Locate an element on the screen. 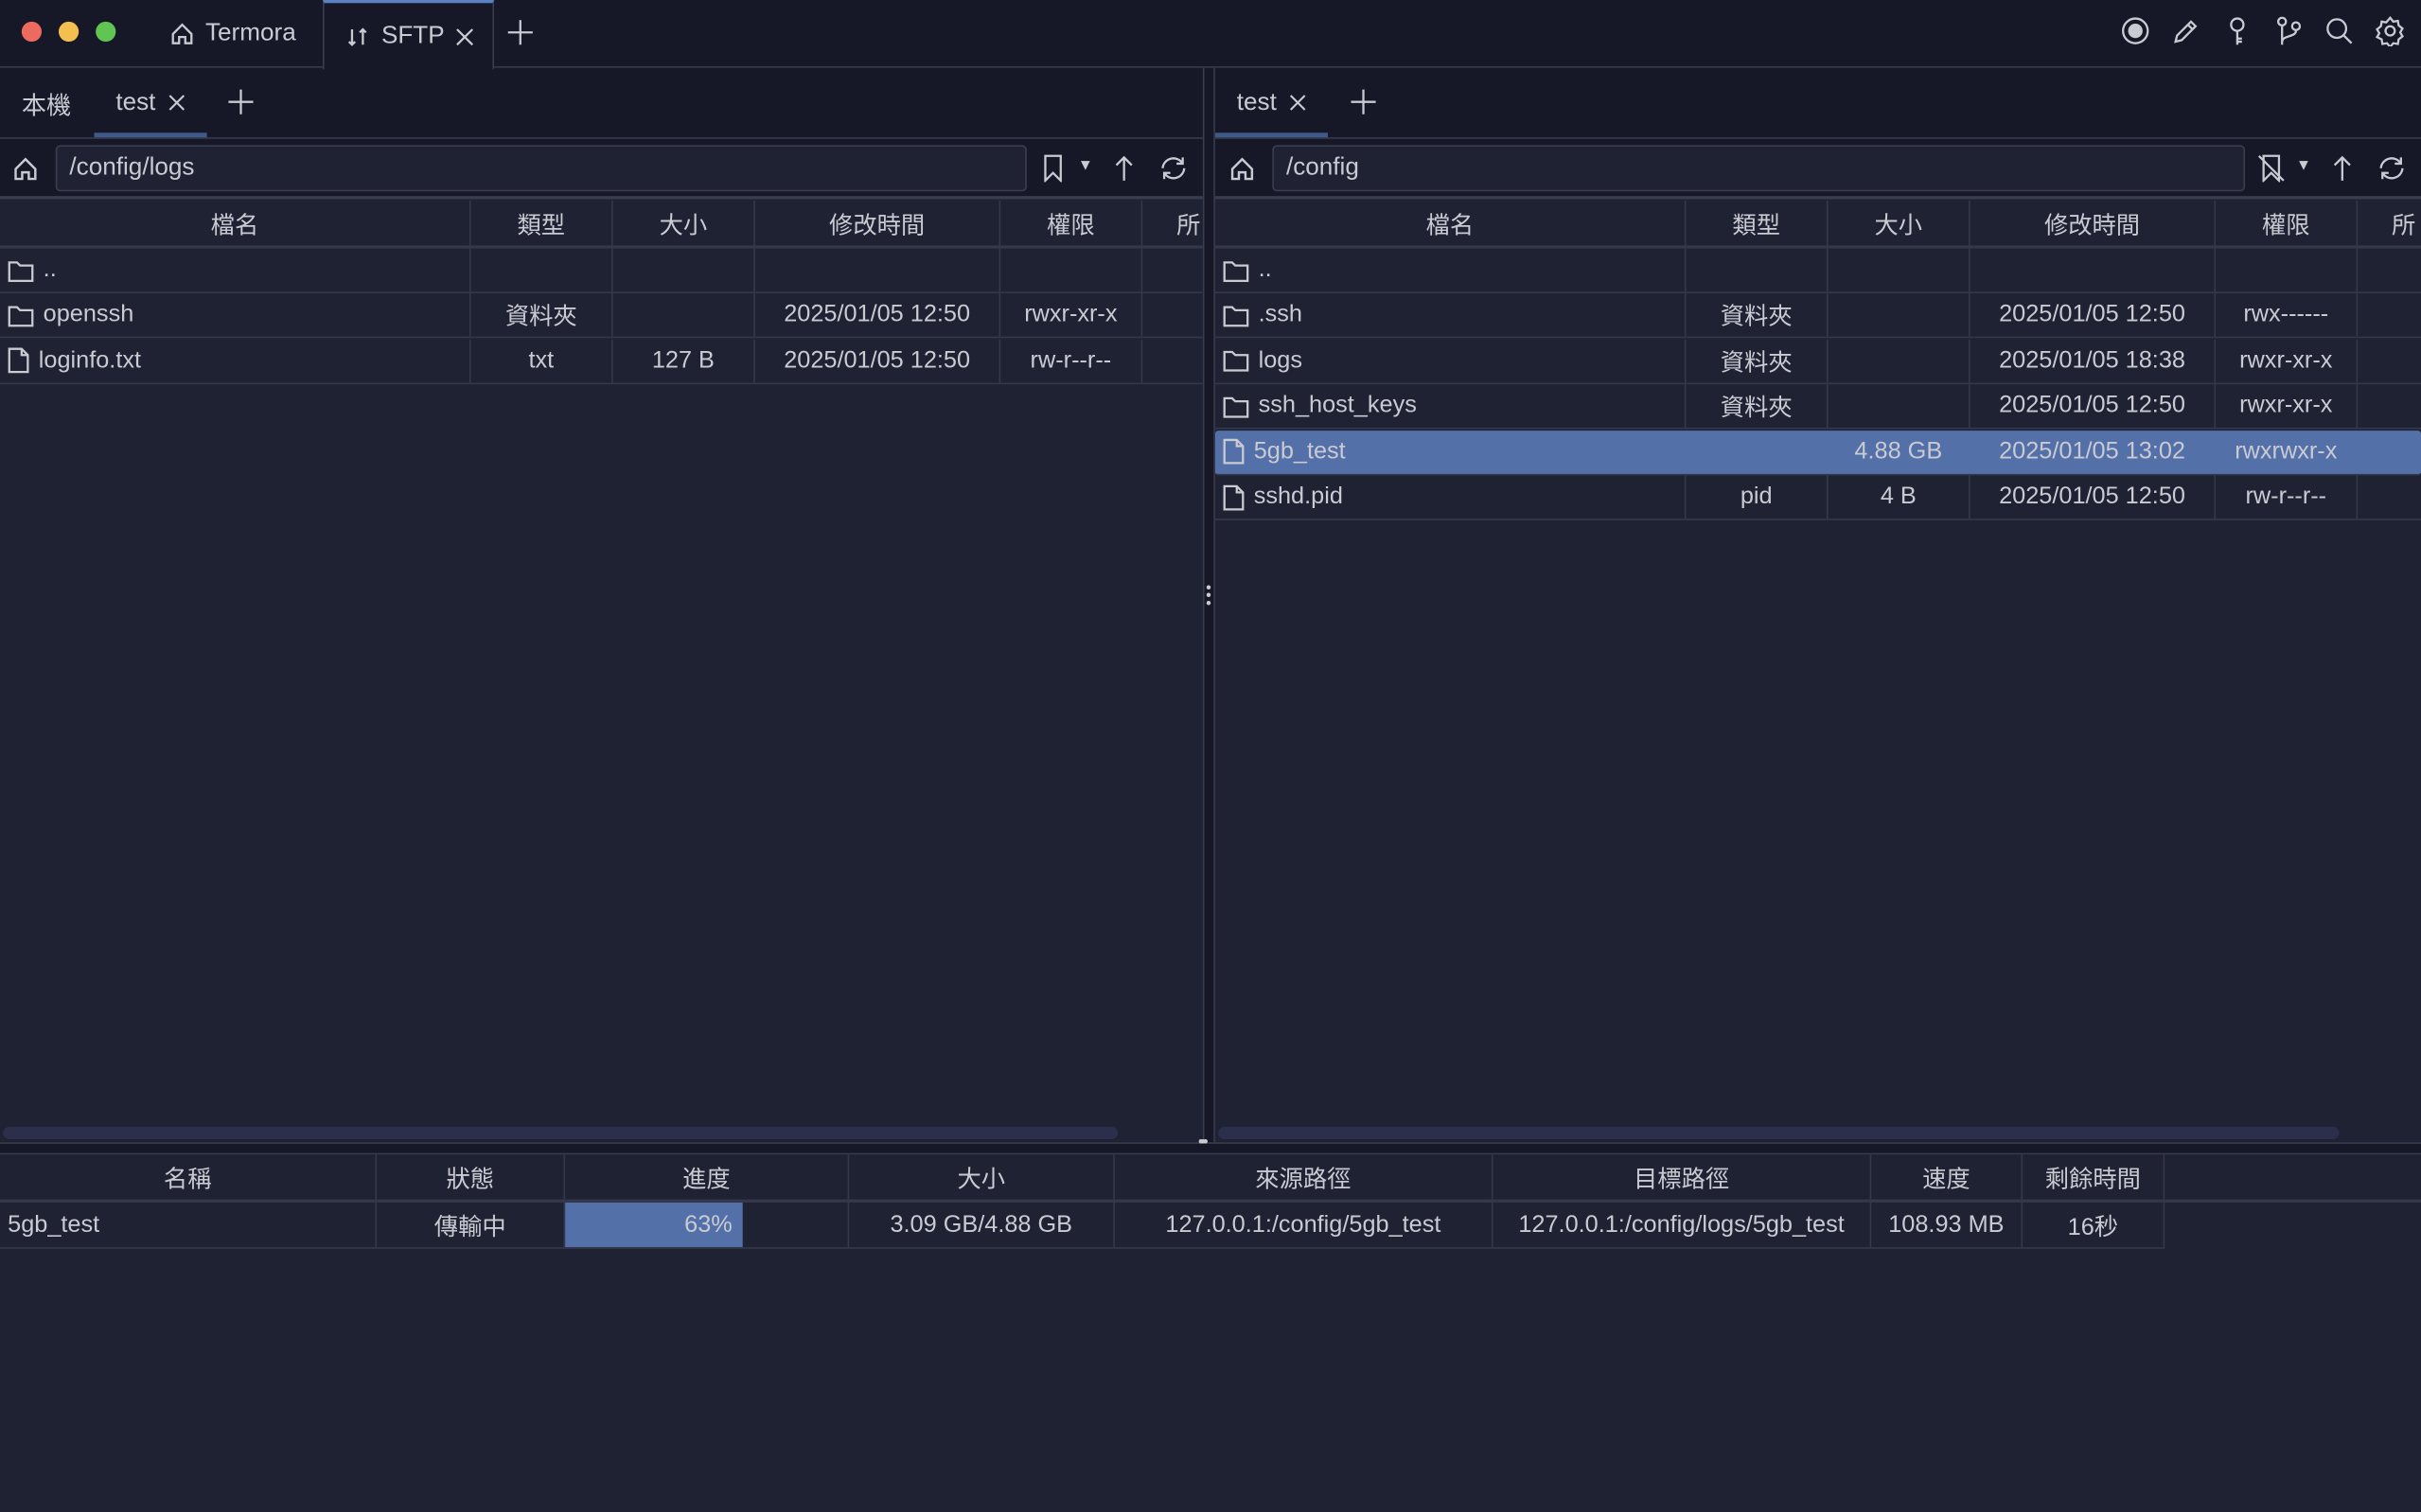 The image size is (2421, 1512). column-header-label: 大小 is located at coordinates (1898, 226).